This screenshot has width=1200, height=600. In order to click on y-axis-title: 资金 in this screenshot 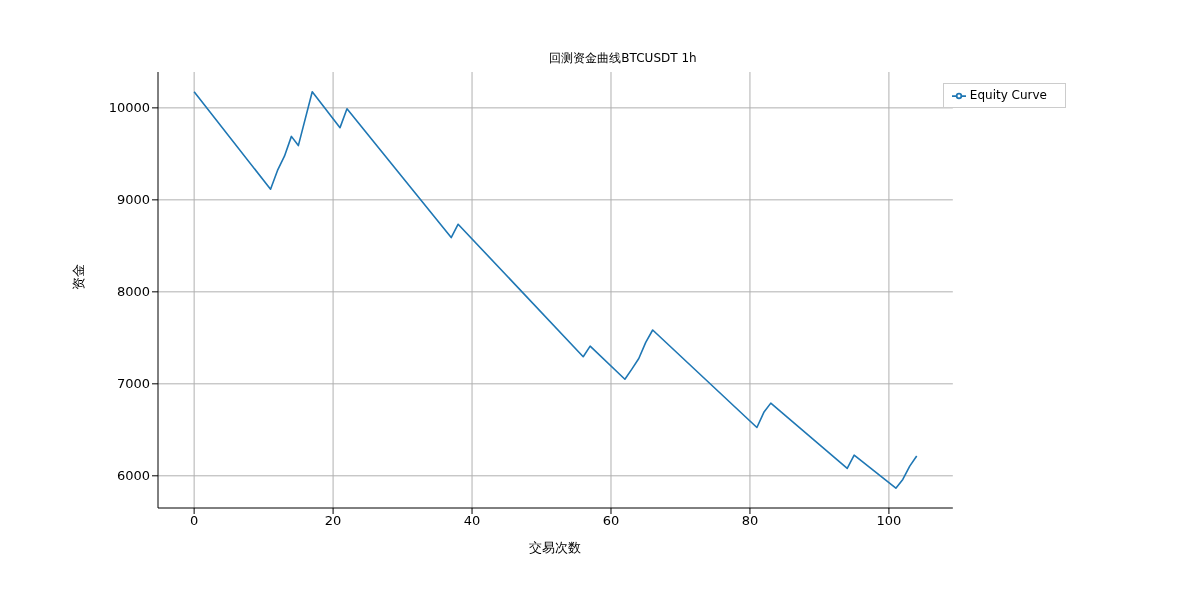, I will do `click(78, 277)`.